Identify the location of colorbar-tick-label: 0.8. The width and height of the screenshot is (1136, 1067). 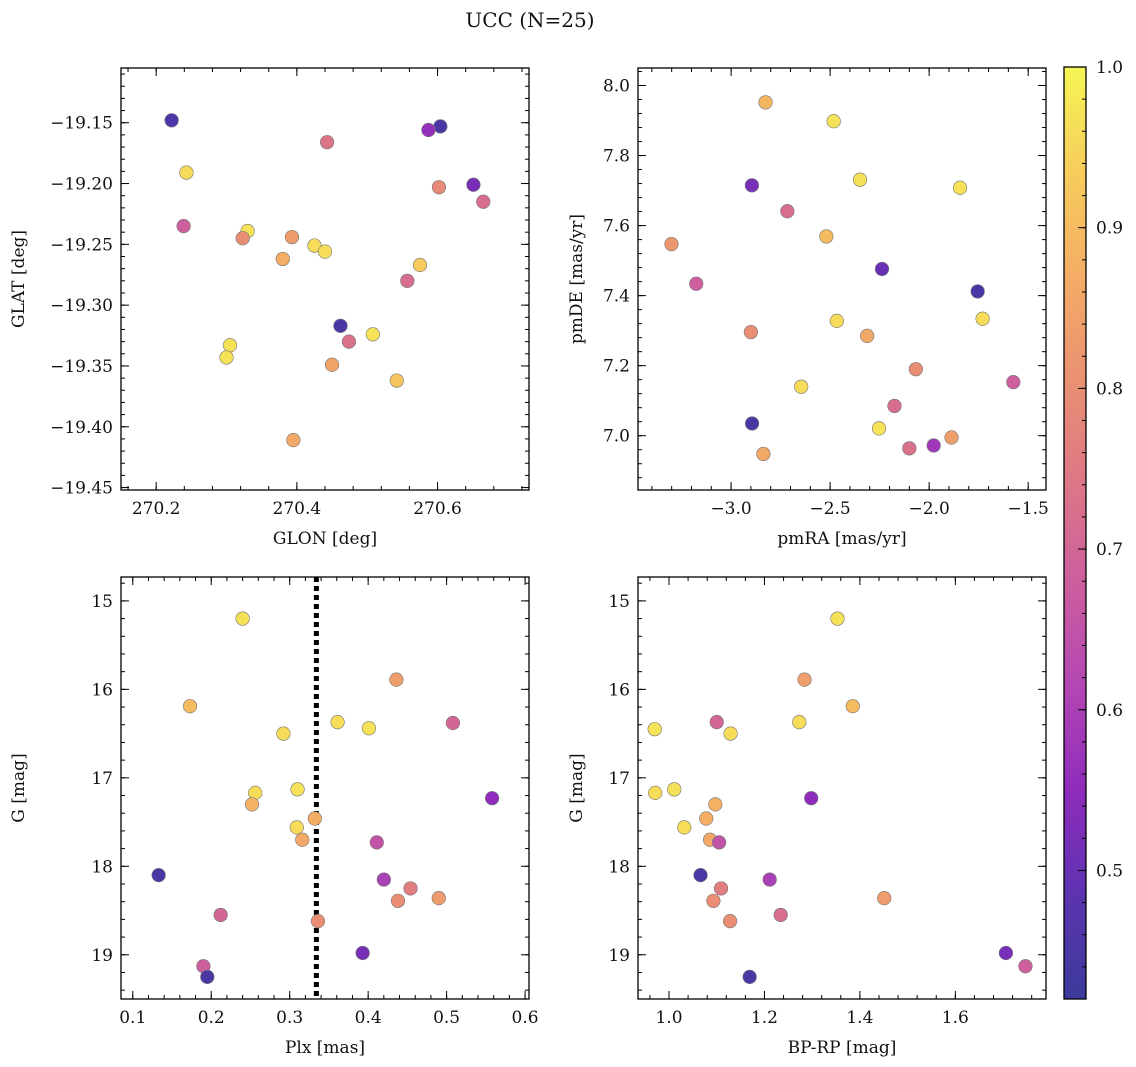
(1109, 389).